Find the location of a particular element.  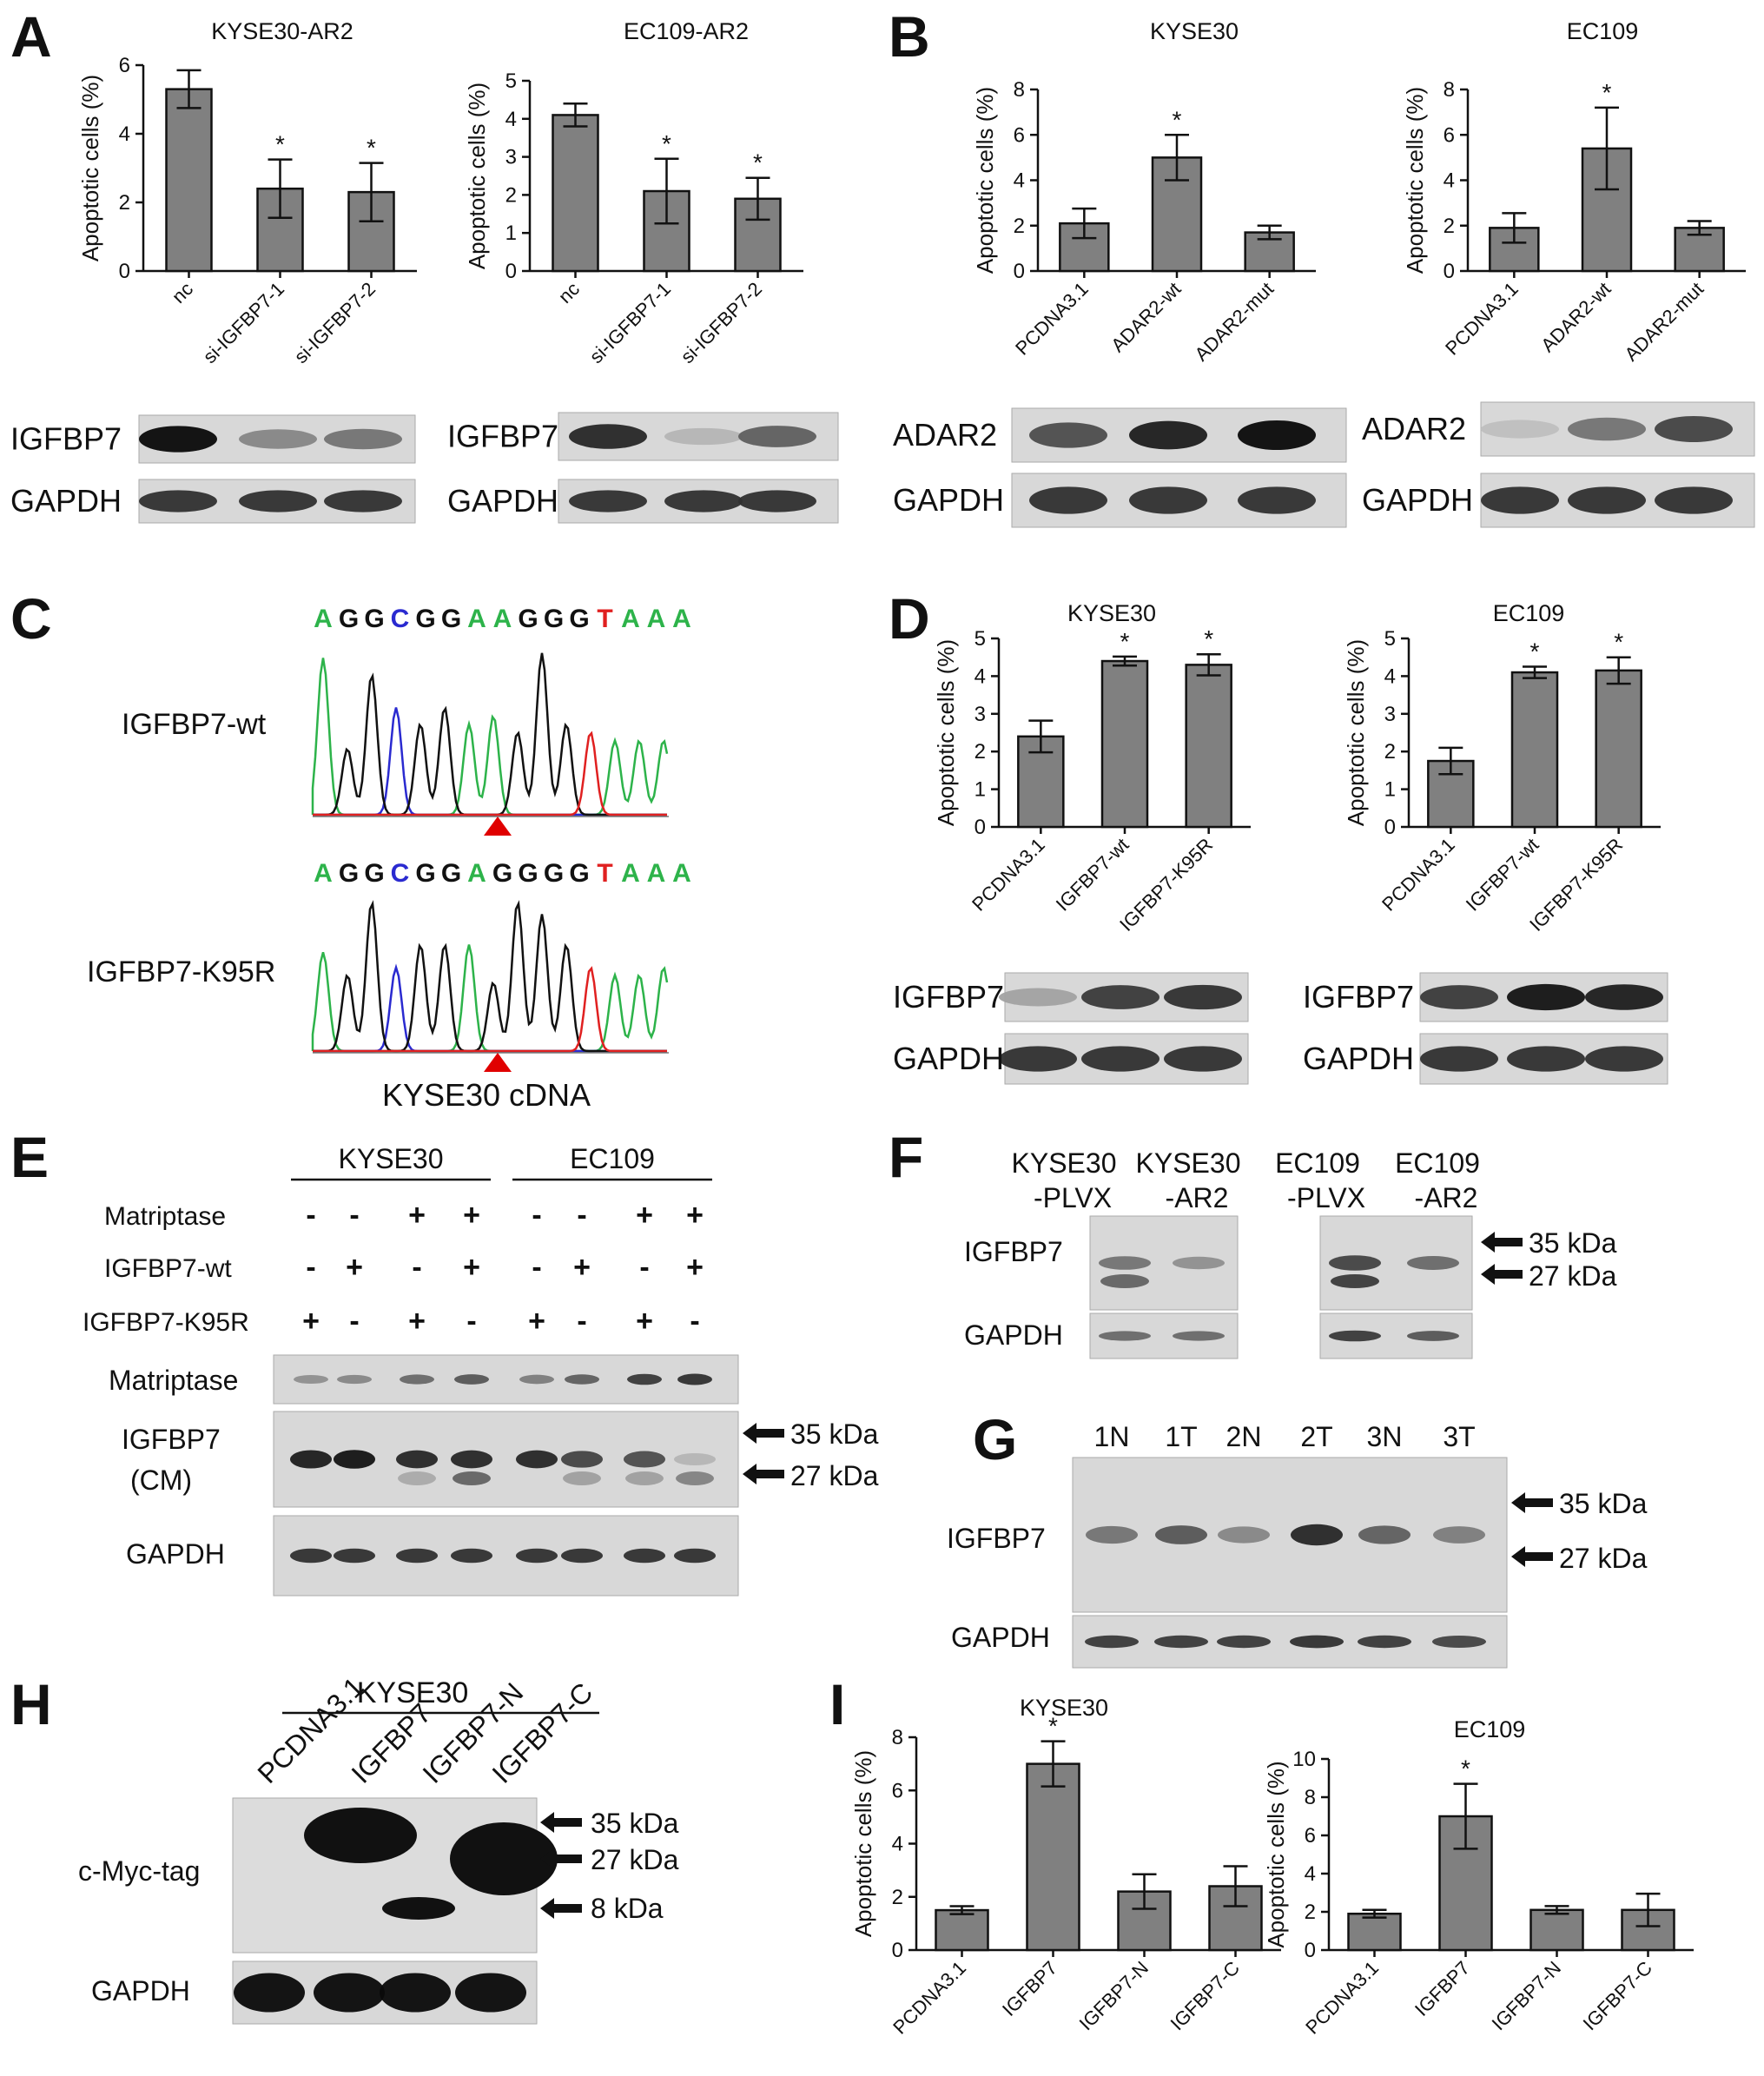

panel-label-g: G is located at coordinates (995, 1439).